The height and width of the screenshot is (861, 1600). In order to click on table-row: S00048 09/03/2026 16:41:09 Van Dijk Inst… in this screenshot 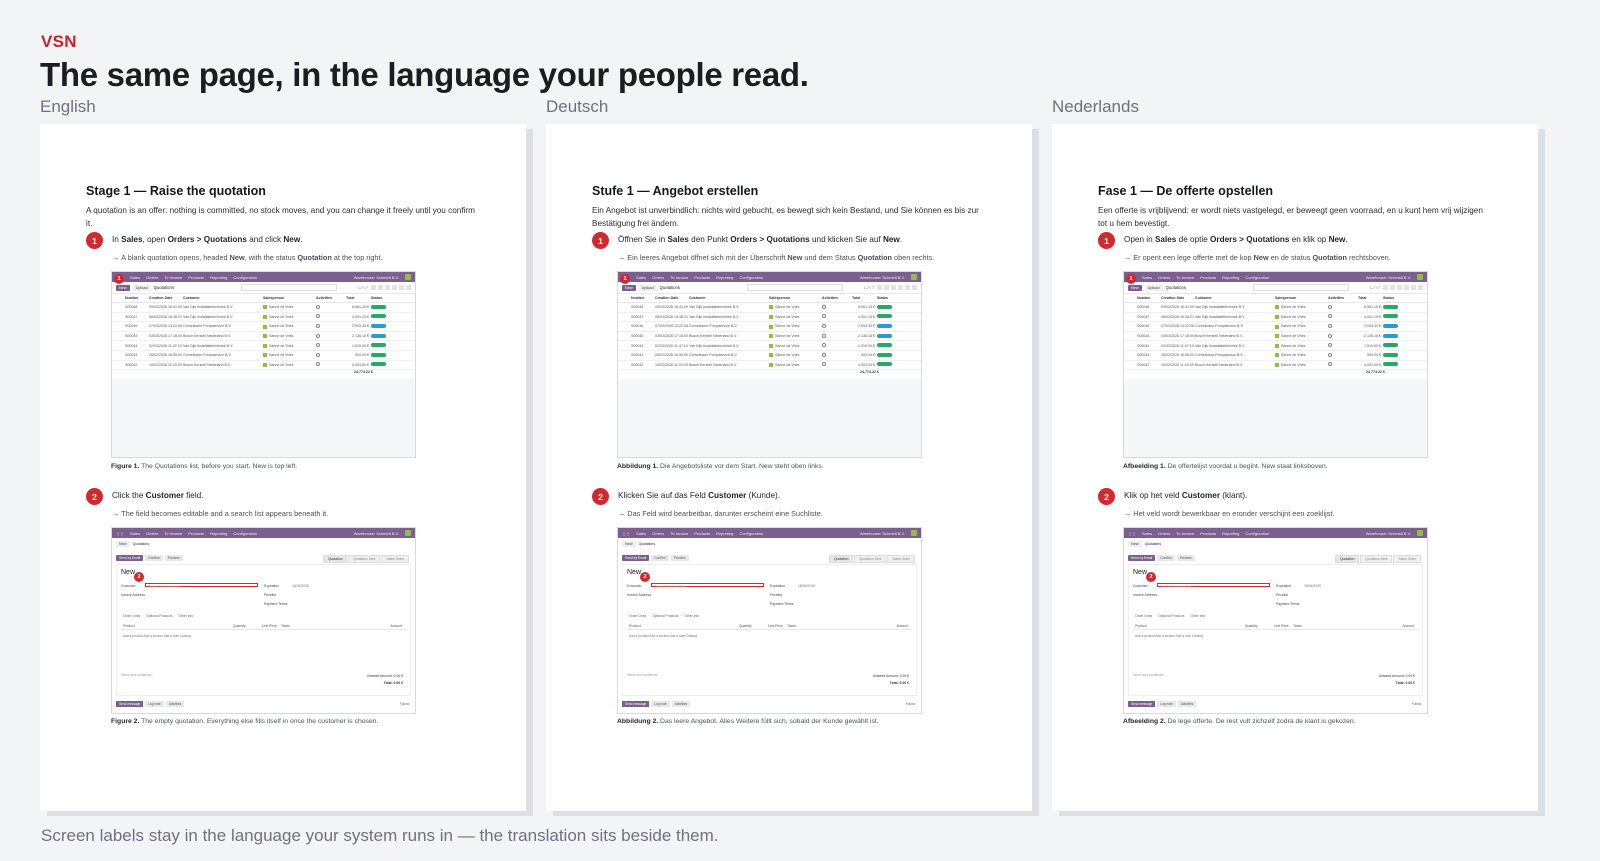, I will do `click(1275, 308)`.